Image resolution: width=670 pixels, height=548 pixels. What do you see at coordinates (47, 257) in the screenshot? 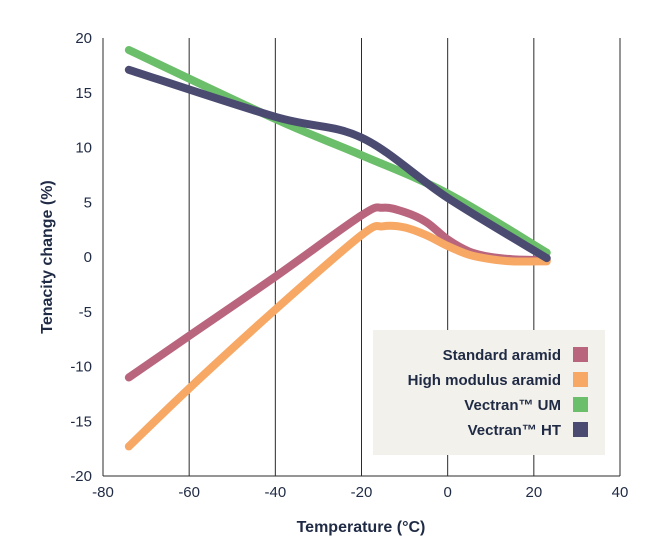
I see `y-axis-title: Tenacity change (%)` at bounding box center [47, 257].